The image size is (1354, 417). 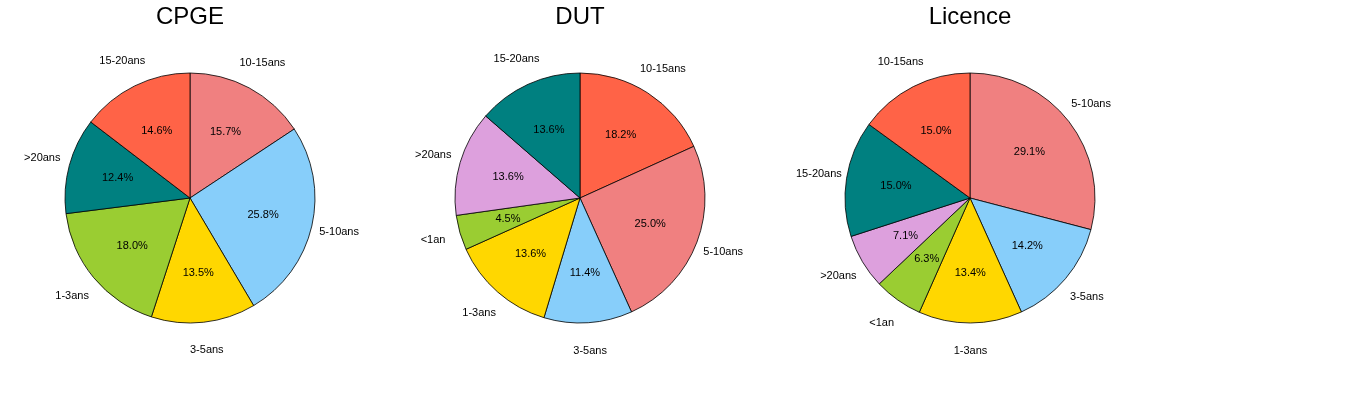 I want to click on chart-title: CPGE, so click(x=190, y=15).